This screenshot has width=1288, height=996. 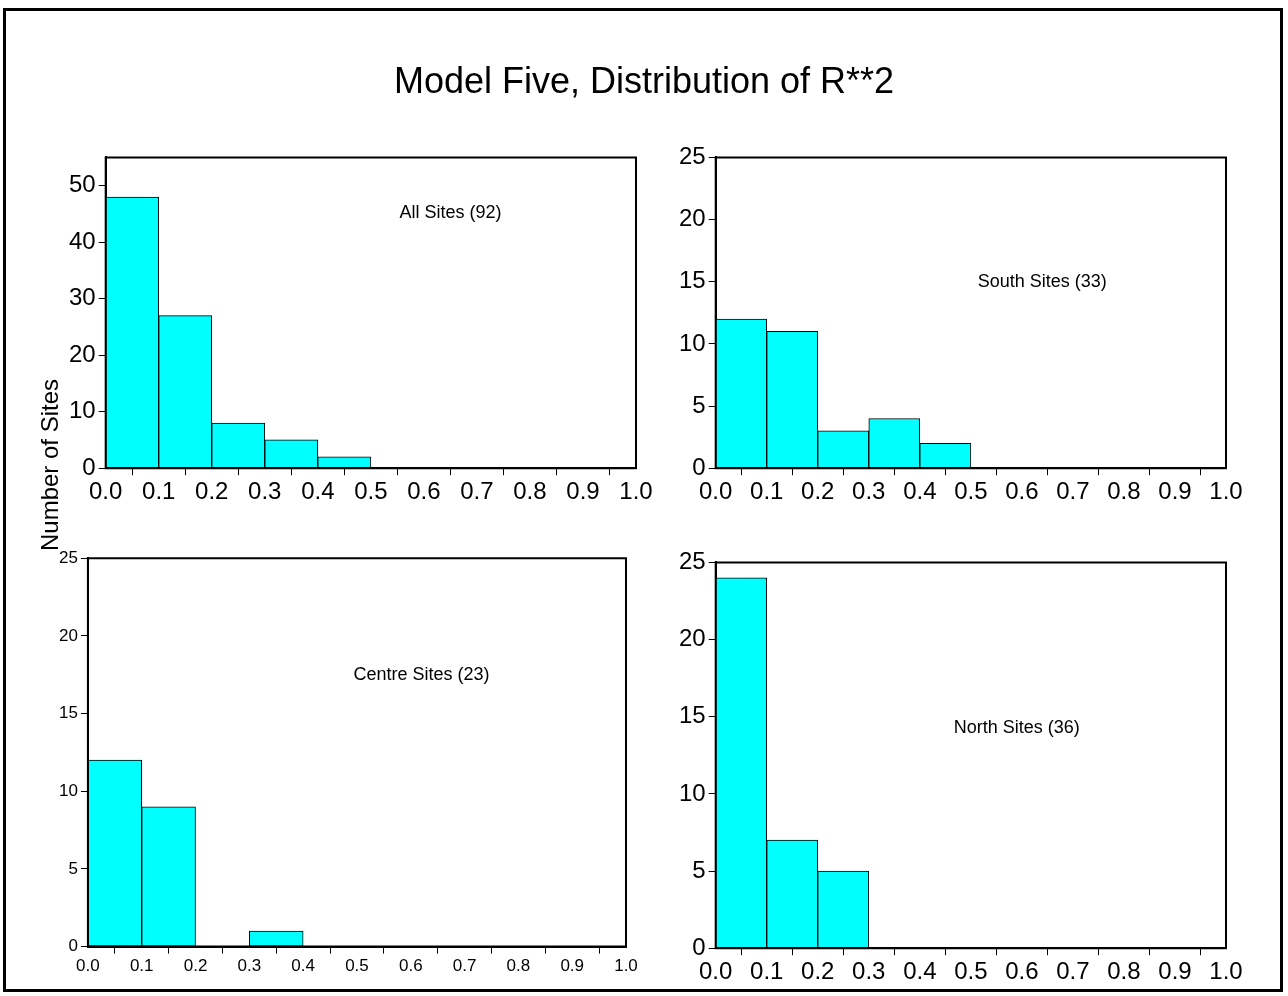 What do you see at coordinates (82, 297) in the screenshot?
I see `y-tick-label: 30` at bounding box center [82, 297].